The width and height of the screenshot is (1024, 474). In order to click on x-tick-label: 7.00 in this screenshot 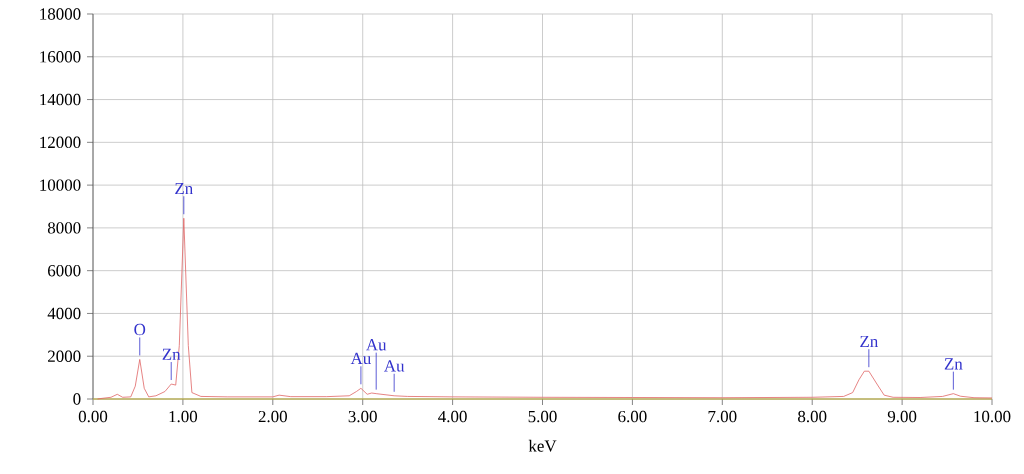, I will do `click(722, 416)`.